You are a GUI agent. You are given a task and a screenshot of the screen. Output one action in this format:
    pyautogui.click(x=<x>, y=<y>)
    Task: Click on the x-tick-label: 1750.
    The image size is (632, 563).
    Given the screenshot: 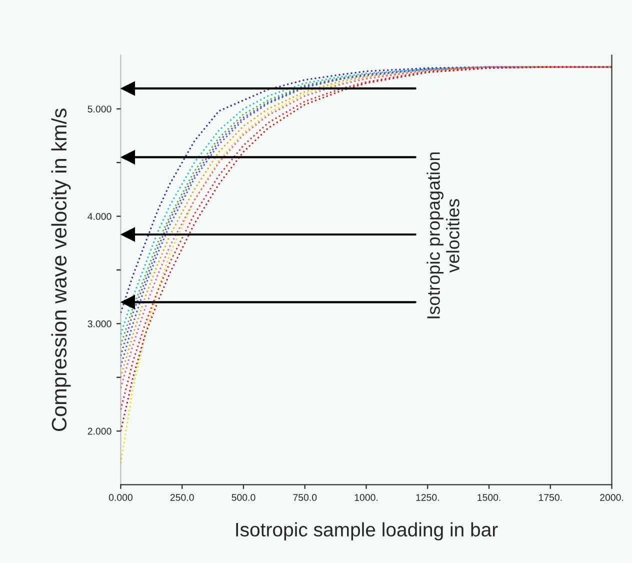 What is the action you would take?
    pyautogui.click(x=550, y=497)
    